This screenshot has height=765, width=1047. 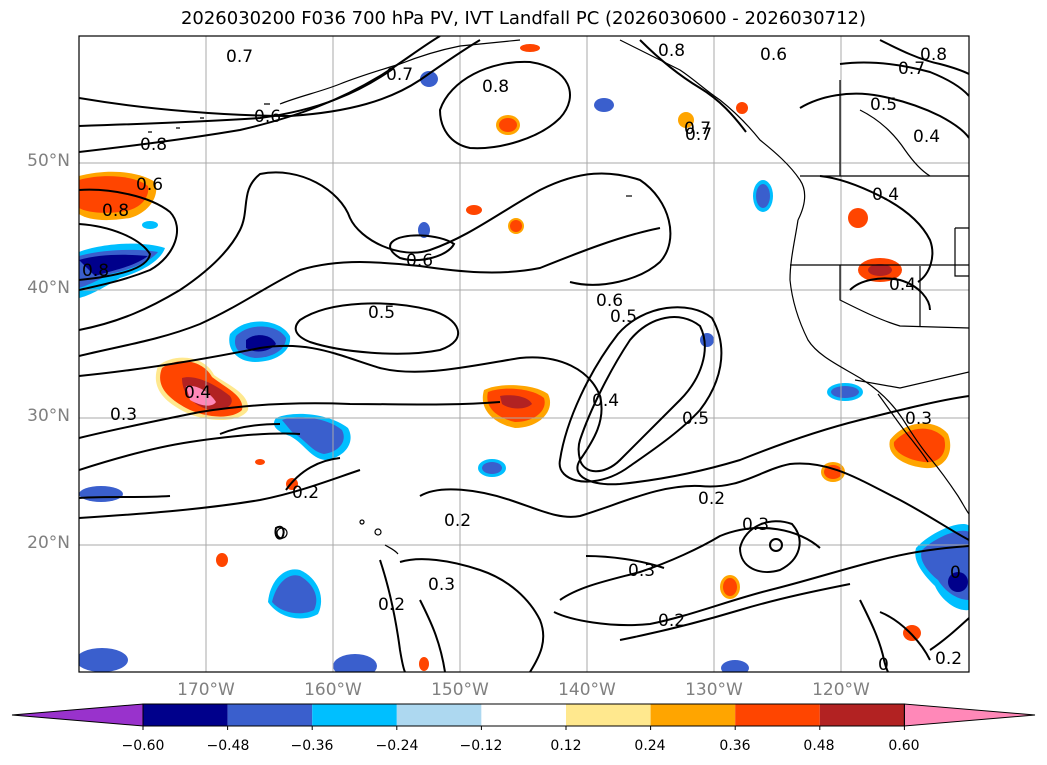 I want to click on colorbar-tick-label: 0.36, so click(x=735, y=746).